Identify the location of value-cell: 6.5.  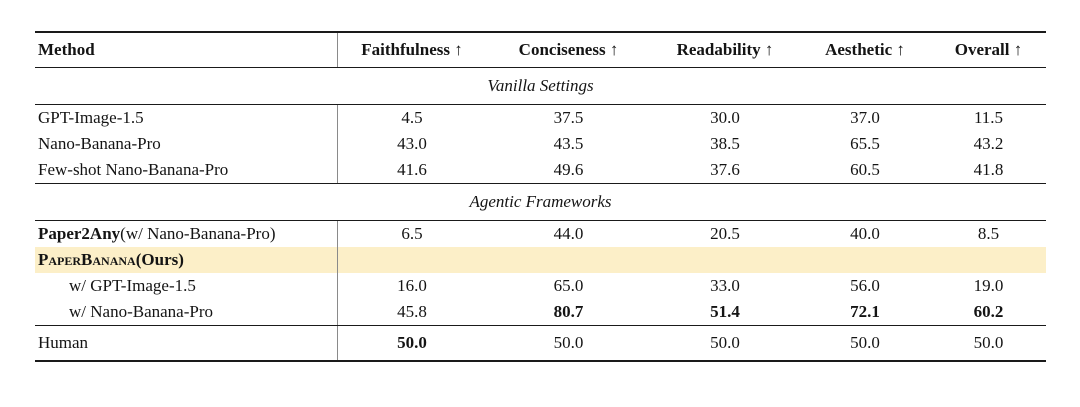
(412, 233).